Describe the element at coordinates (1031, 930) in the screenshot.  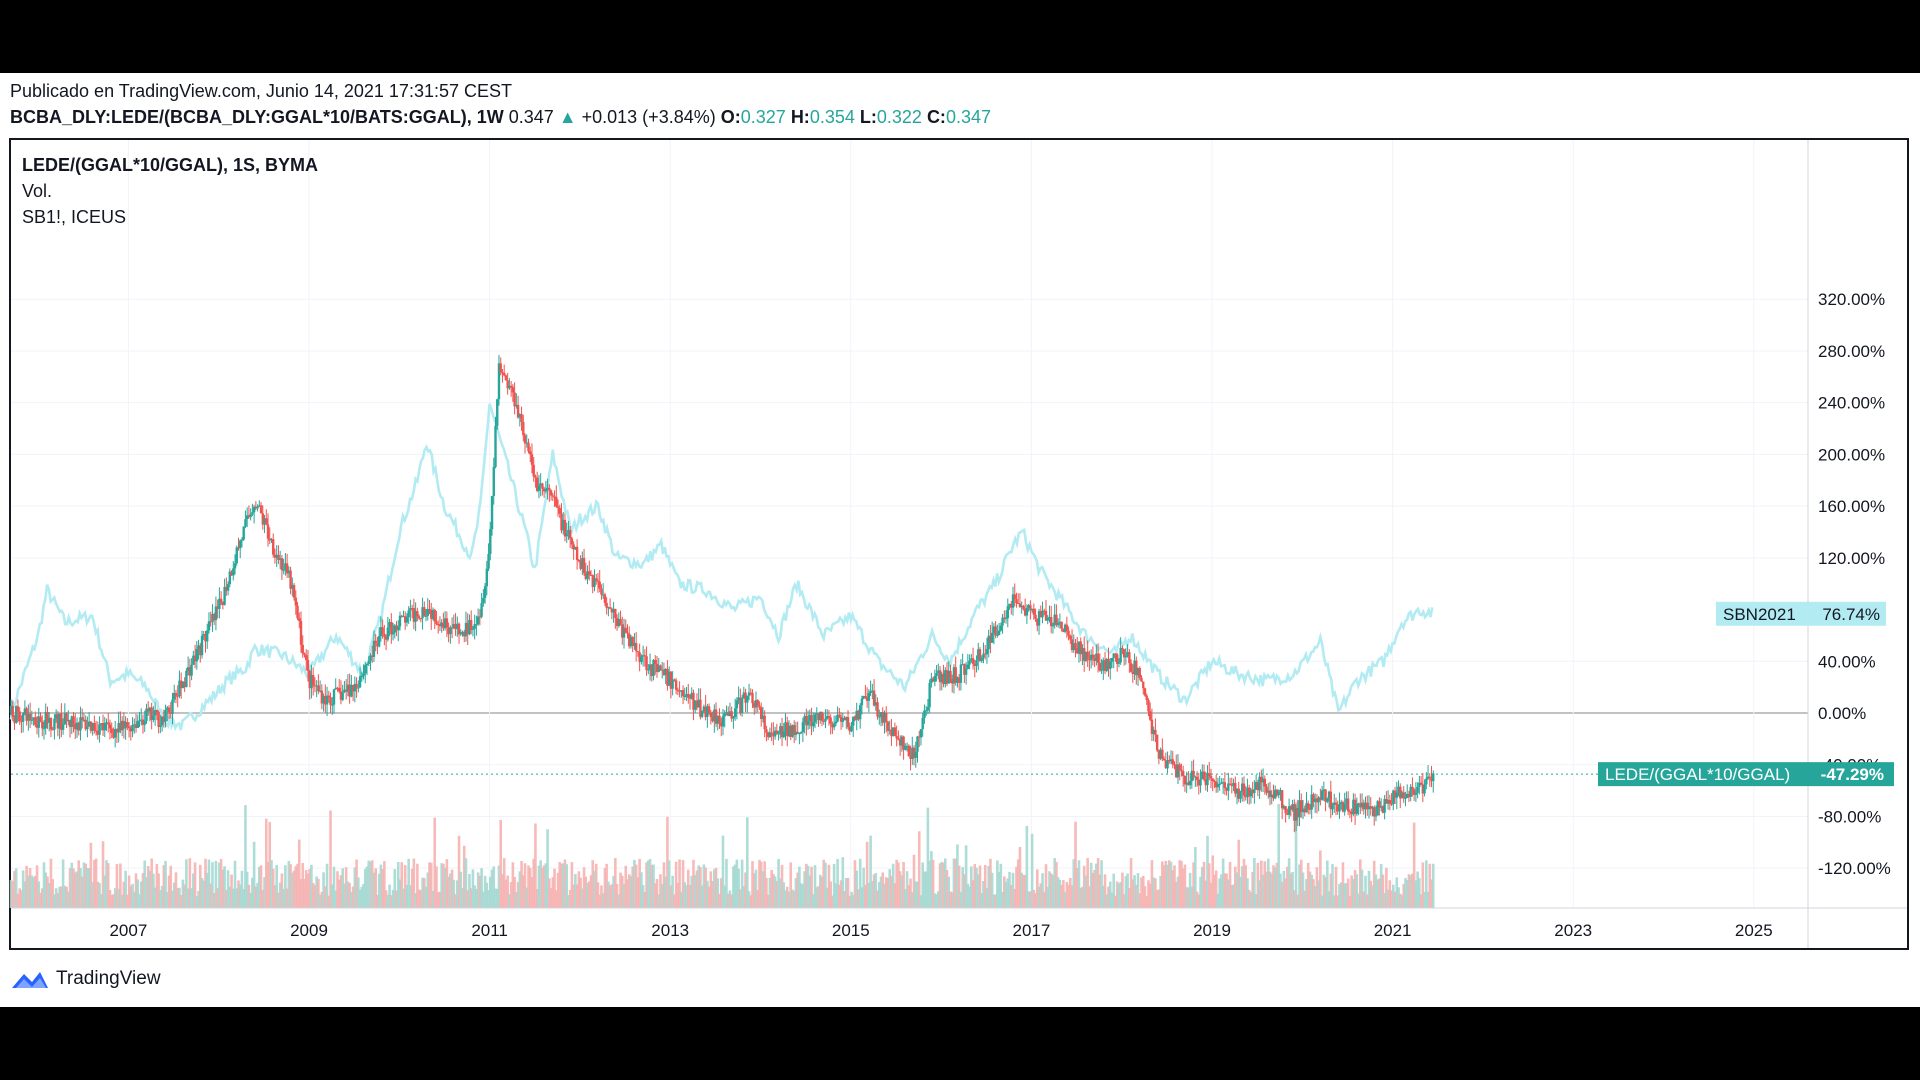
I see `x-tick-label: 2017` at that location.